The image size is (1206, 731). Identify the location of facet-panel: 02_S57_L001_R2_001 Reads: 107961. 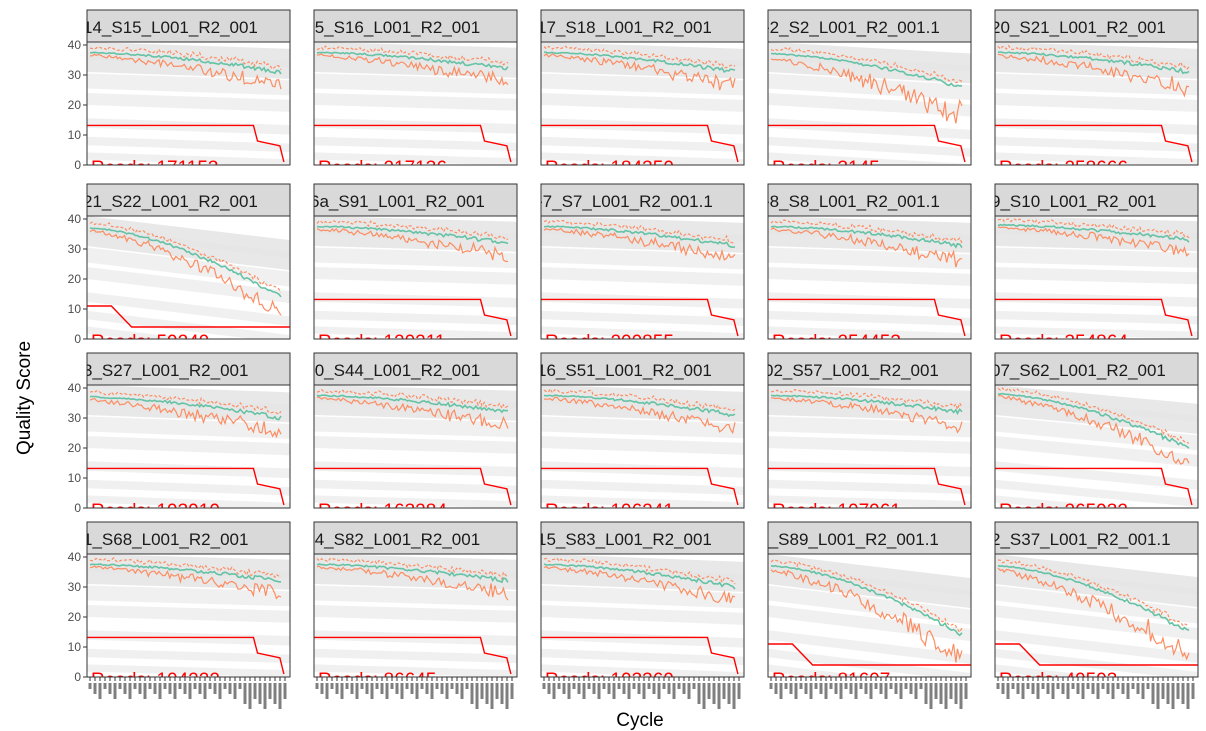
(869, 430).